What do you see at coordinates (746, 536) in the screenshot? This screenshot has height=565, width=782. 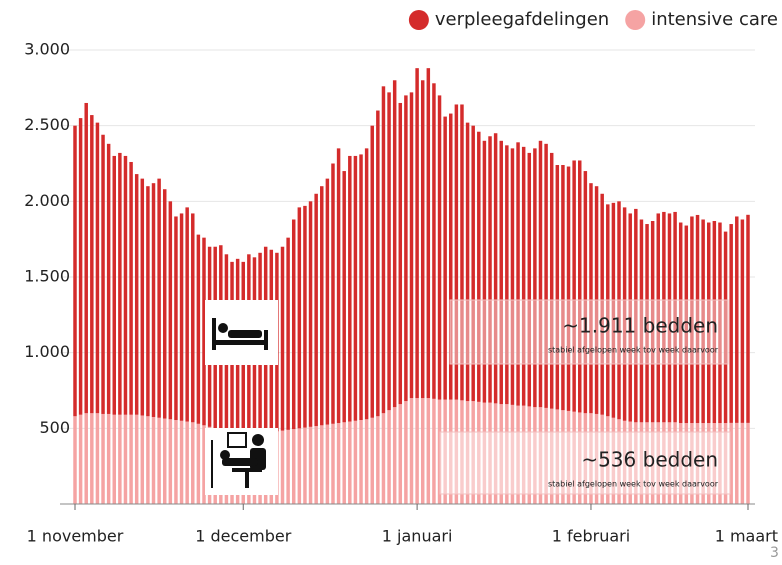 I see `x-tick-label: 1 maart` at bounding box center [746, 536].